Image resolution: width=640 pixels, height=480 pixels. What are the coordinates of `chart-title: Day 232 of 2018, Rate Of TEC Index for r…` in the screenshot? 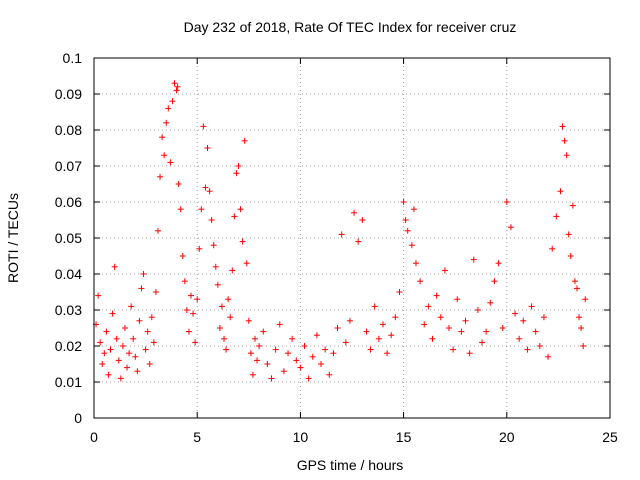 It's located at (350, 27).